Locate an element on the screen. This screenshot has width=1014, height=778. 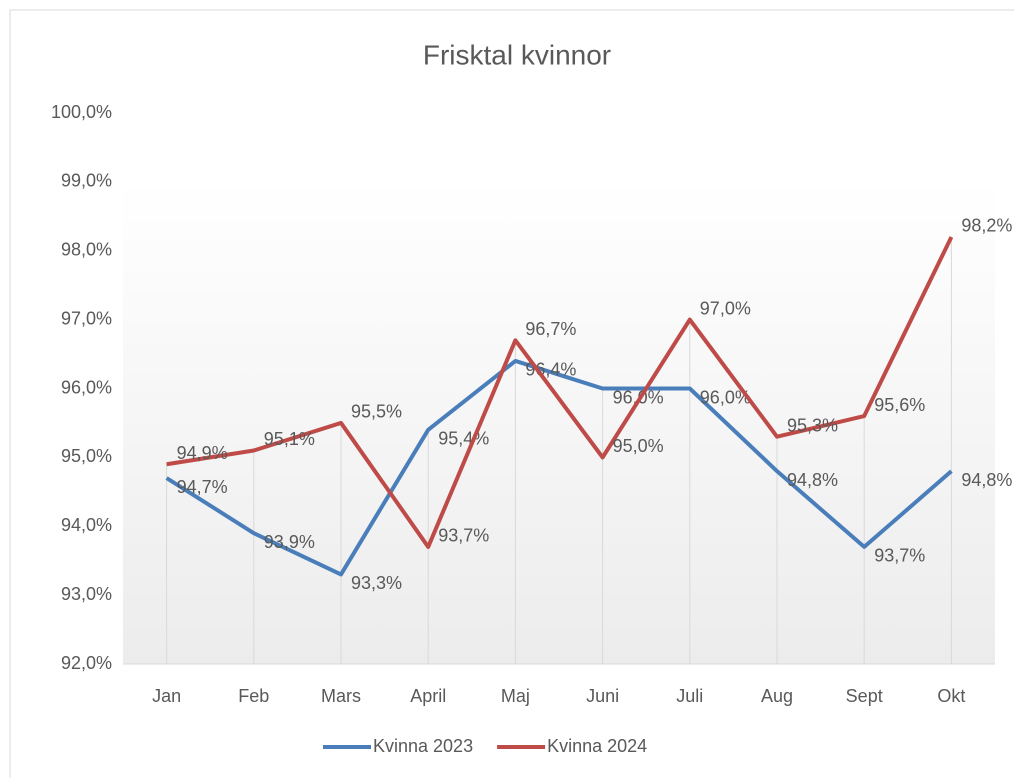
data-label: 93,3% is located at coordinates (376, 583).